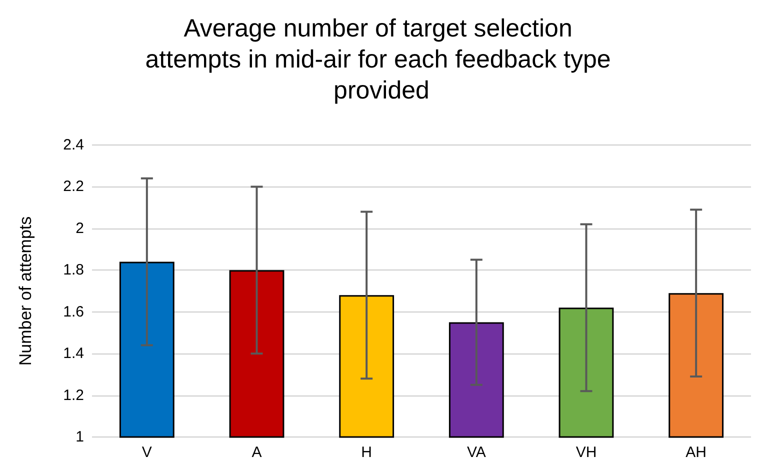 This screenshot has width=763, height=472. I want to click on y-tick-label: 1.4, so click(73, 353).